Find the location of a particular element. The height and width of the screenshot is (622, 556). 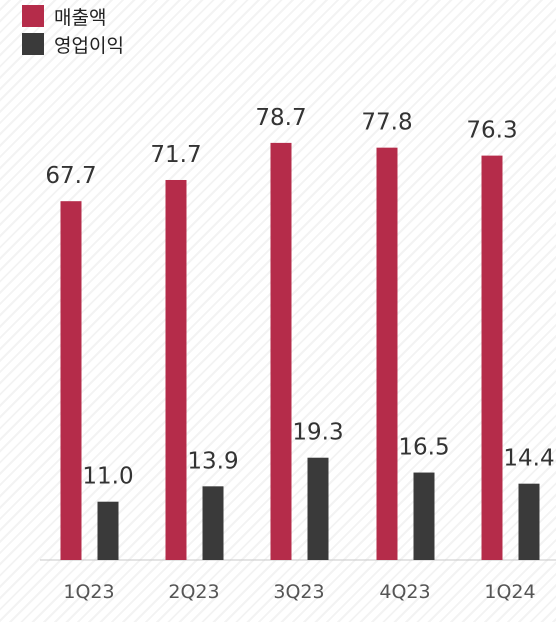

x-tick-label-4Q23: 4Q23 is located at coordinates (404, 592).